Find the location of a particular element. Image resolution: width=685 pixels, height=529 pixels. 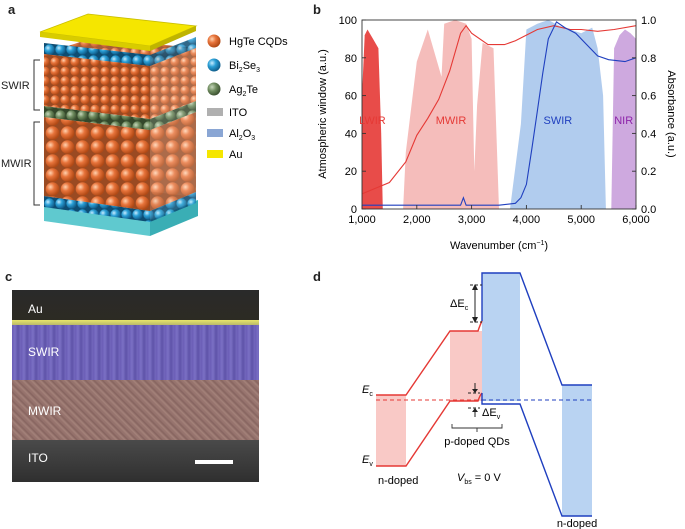

y-right-tick-label: 0.4 is located at coordinates (648, 134).